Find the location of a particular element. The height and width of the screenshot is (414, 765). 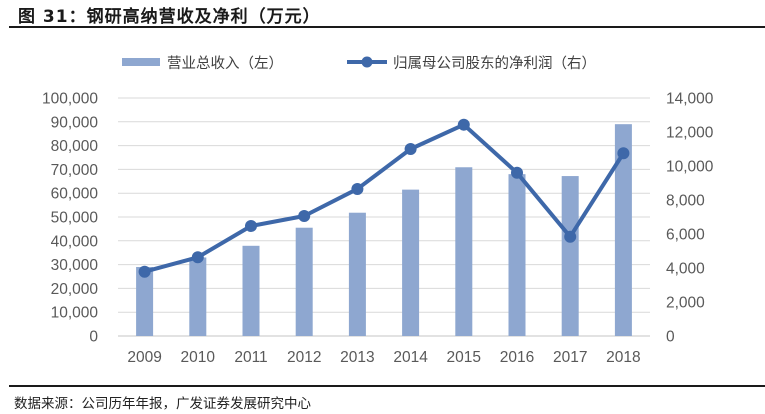

right-axis-tick-label: 10,000 is located at coordinates (690, 167).